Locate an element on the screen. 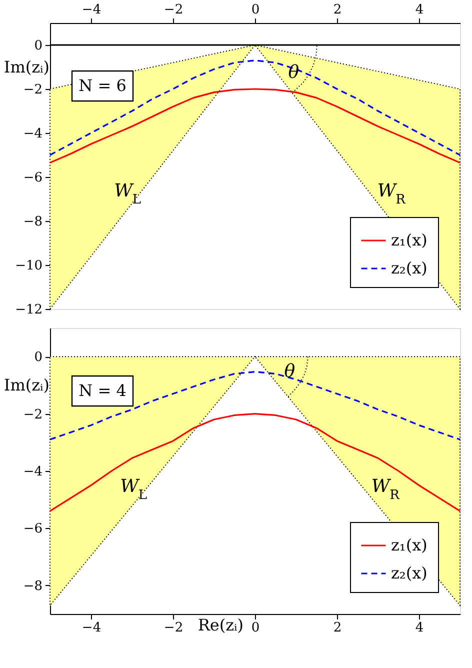 The image size is (472, 668). annotation: N = 6 is located at coordinates (102, 85).